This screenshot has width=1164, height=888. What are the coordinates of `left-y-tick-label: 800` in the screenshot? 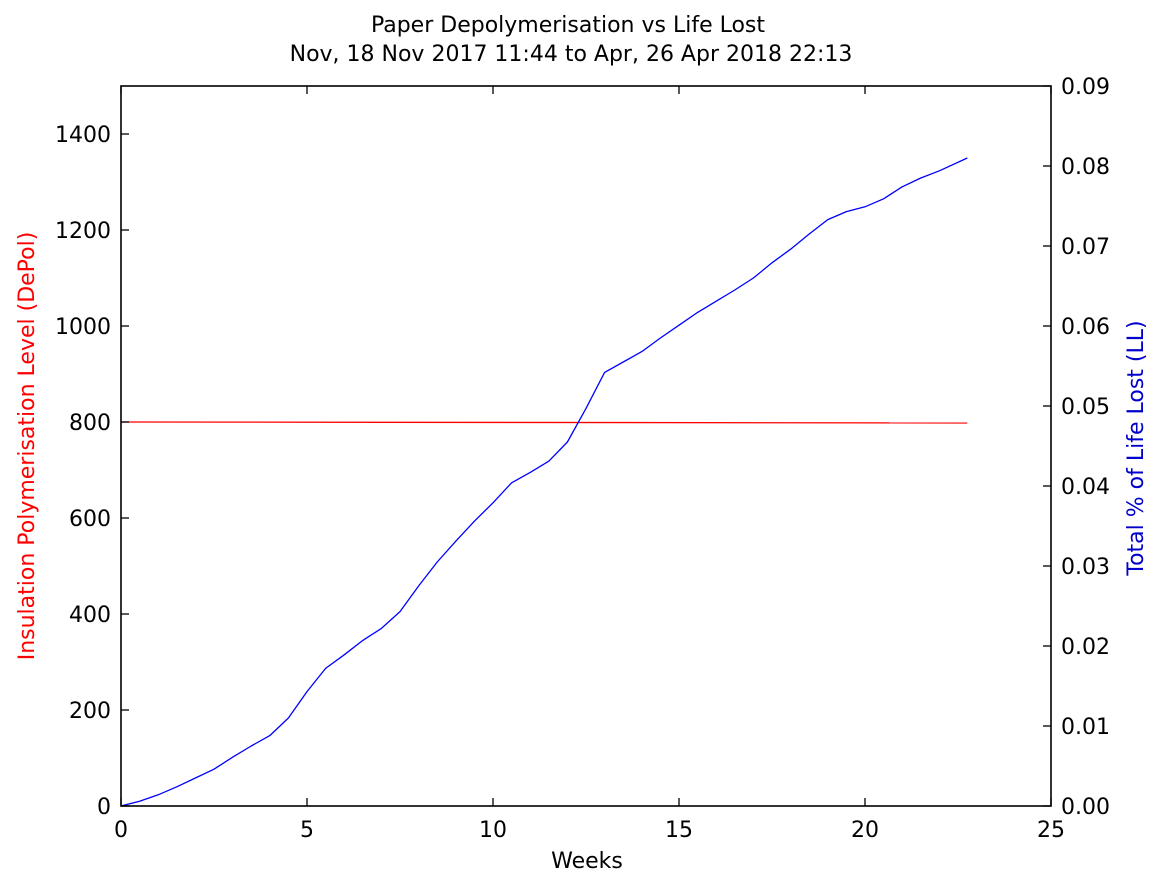 It's located at (90, 423).